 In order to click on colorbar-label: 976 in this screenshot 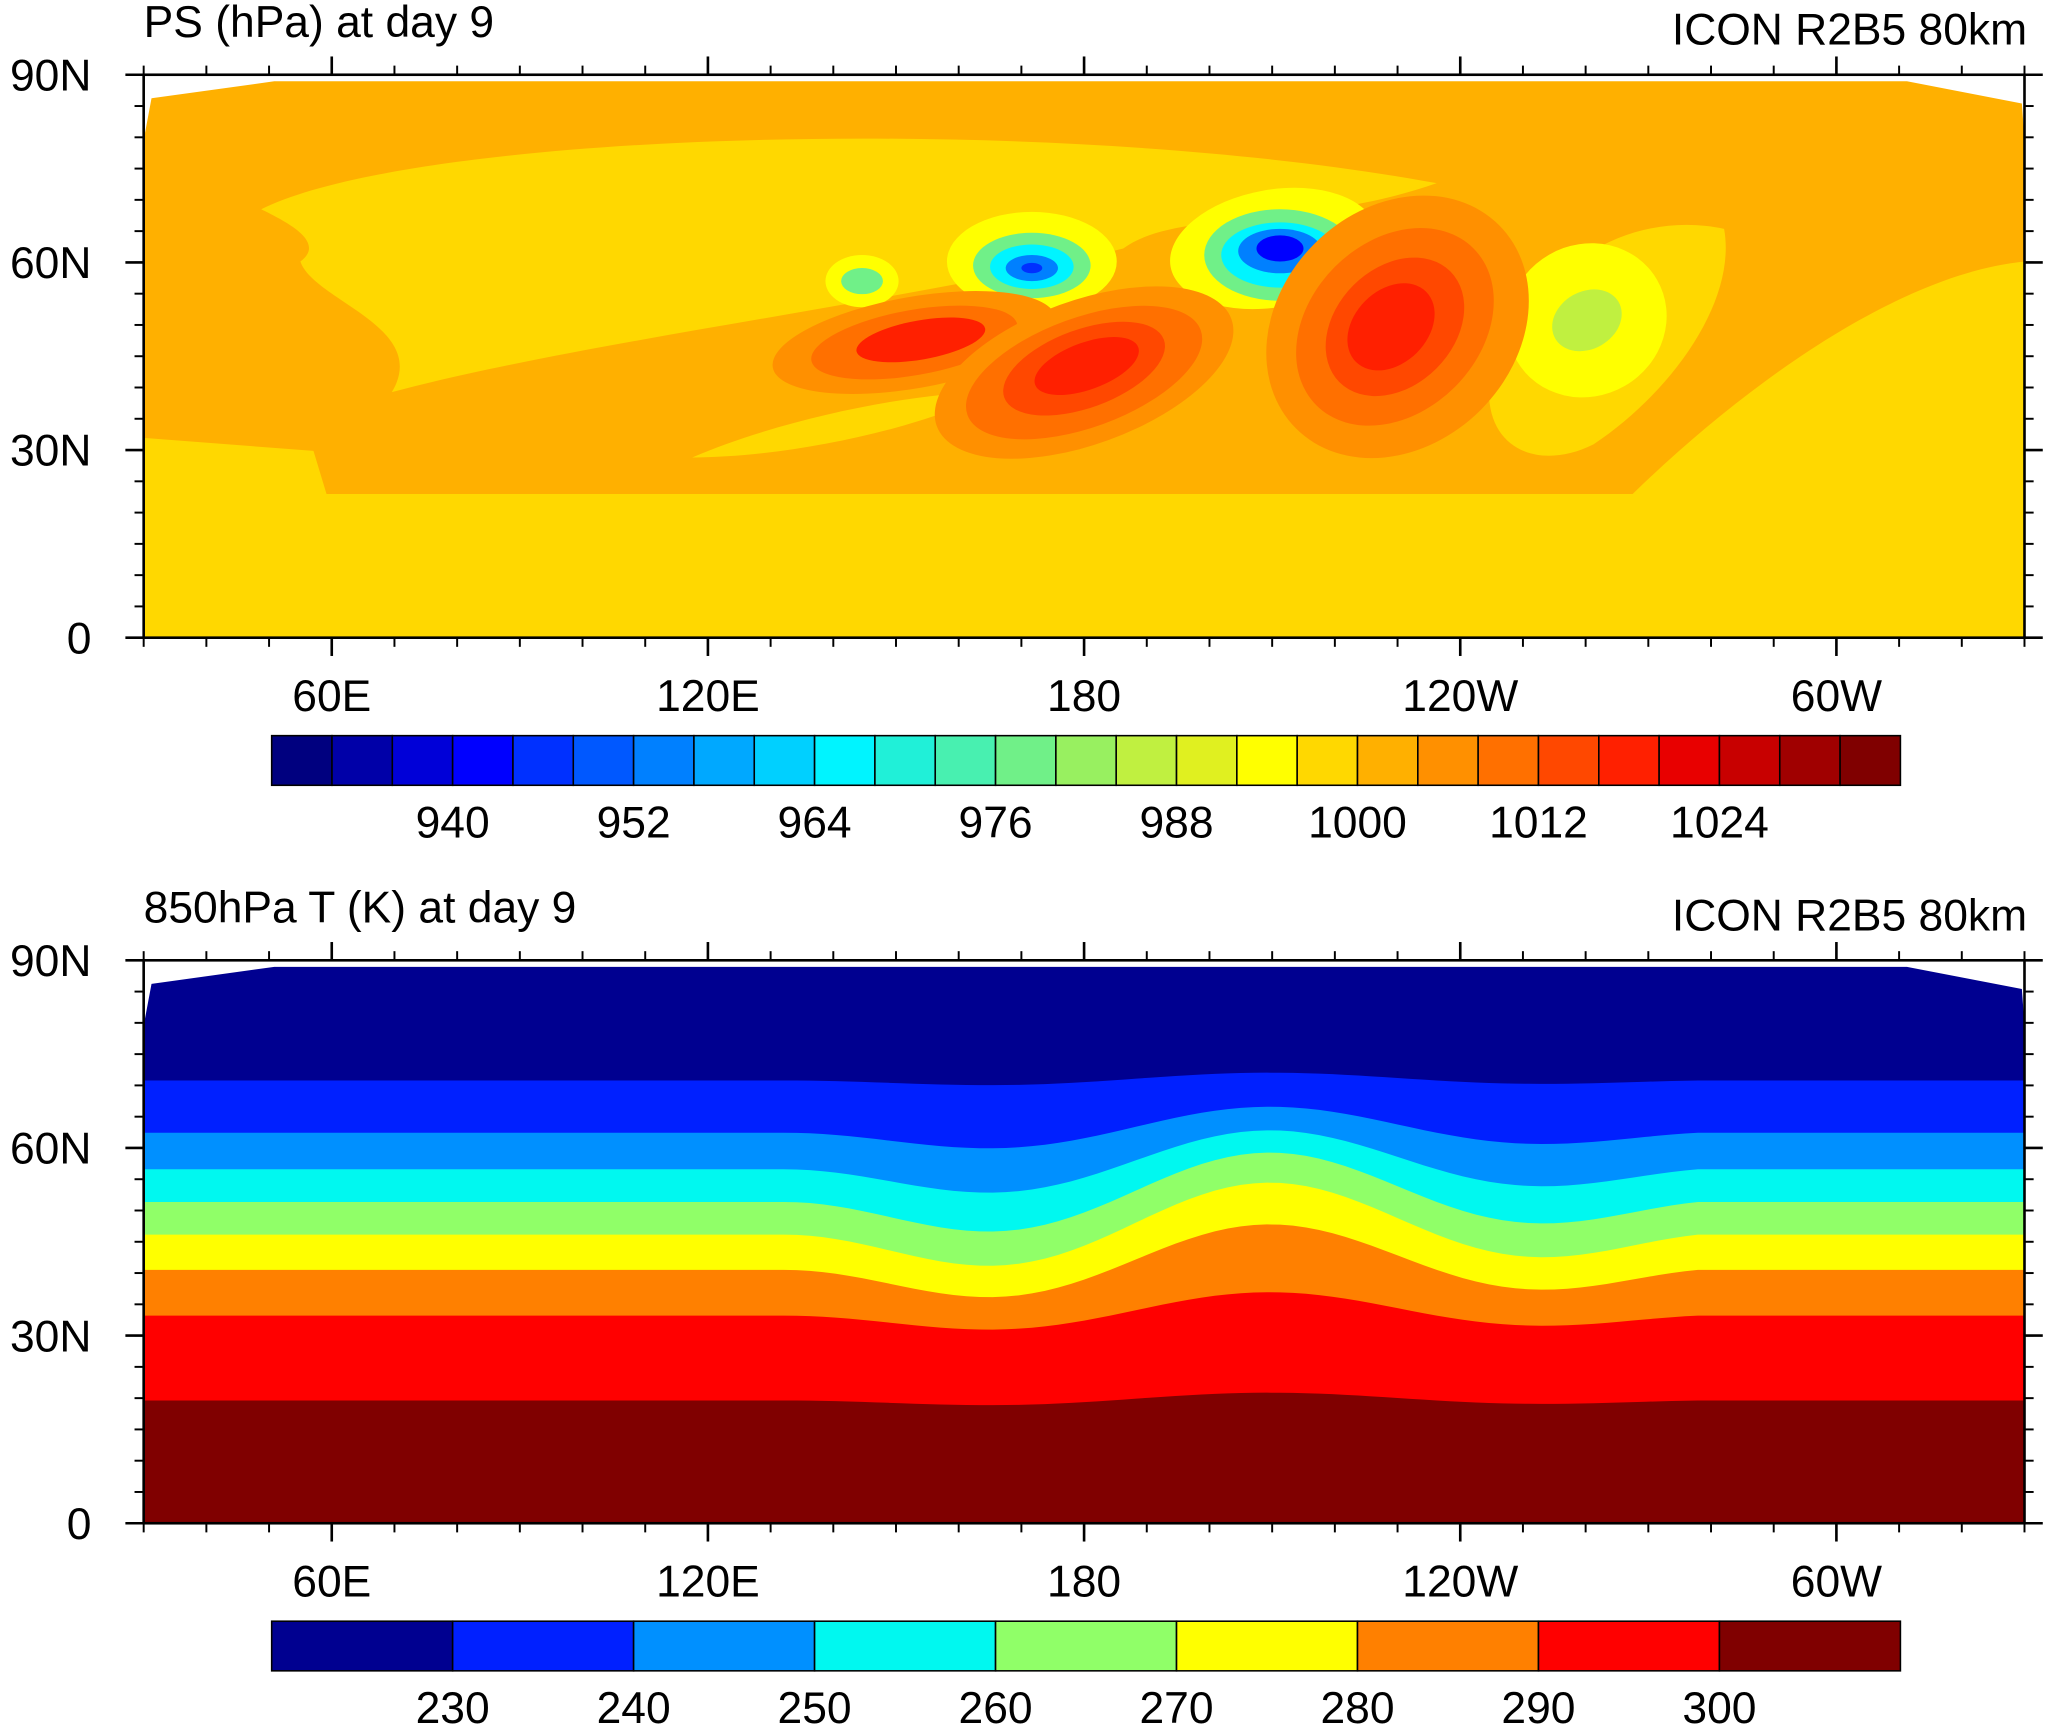, I will do `click(996, 823)`.